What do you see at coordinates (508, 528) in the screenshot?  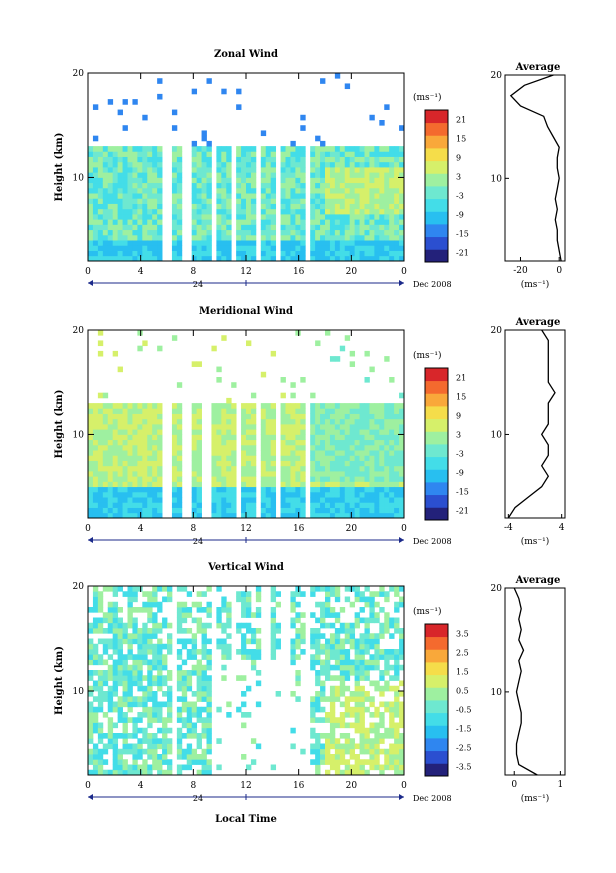 I see `profile-x-tick-label: -4` at bounding box center [508, 528].